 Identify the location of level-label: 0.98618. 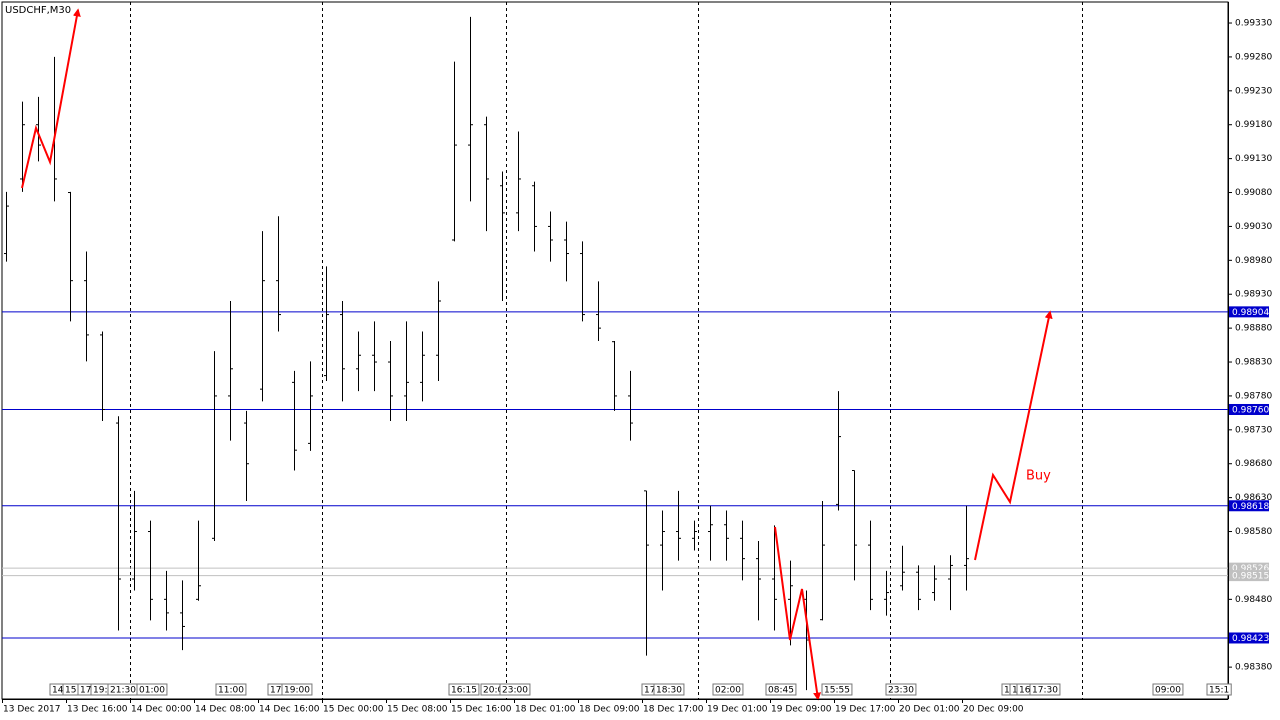
(1250, 507).